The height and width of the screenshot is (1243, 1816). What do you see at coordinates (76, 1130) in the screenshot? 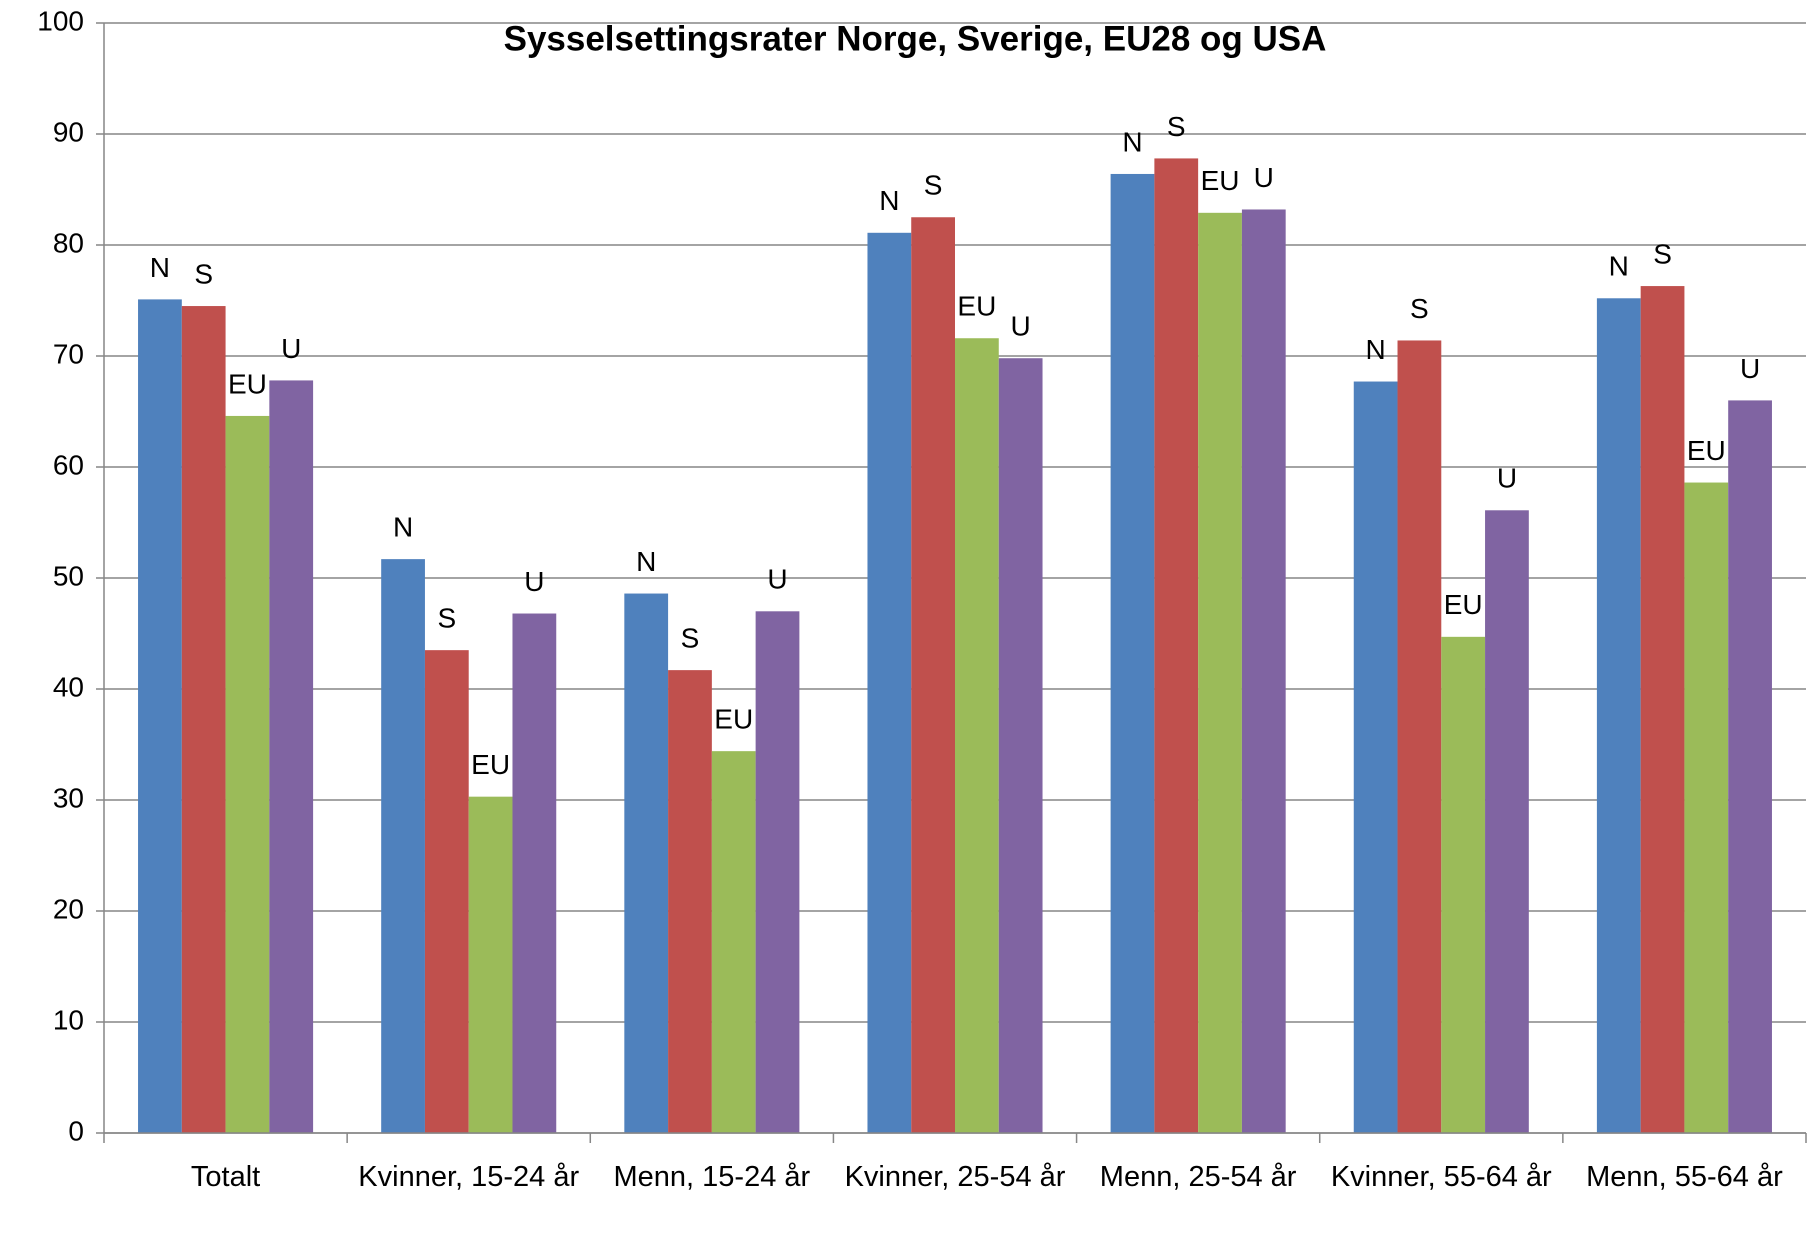
I see `y-tick-label: 0` at bounding box center [76, 1130].